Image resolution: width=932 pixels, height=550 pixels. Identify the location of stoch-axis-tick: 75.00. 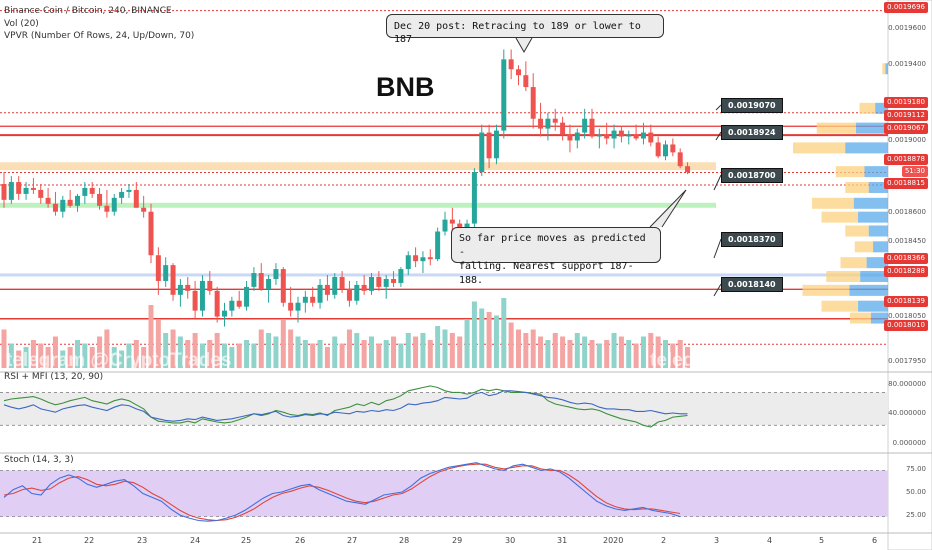
(915, 469).